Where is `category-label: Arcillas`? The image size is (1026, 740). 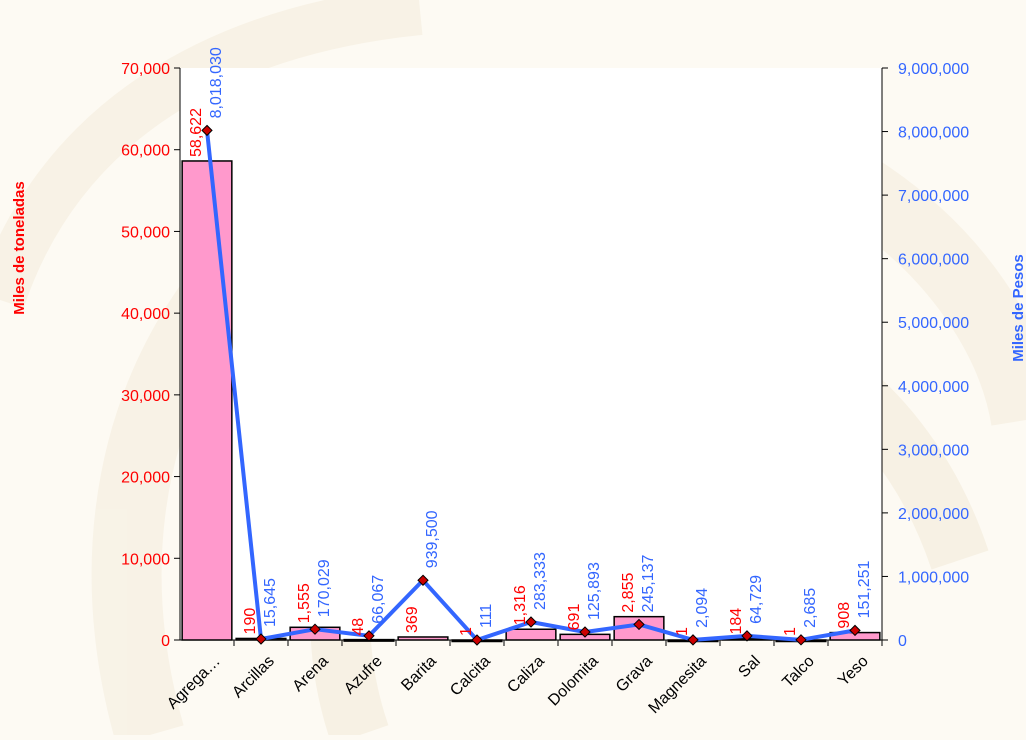
category-label: Arcillas is located at coordinates (253, 677).